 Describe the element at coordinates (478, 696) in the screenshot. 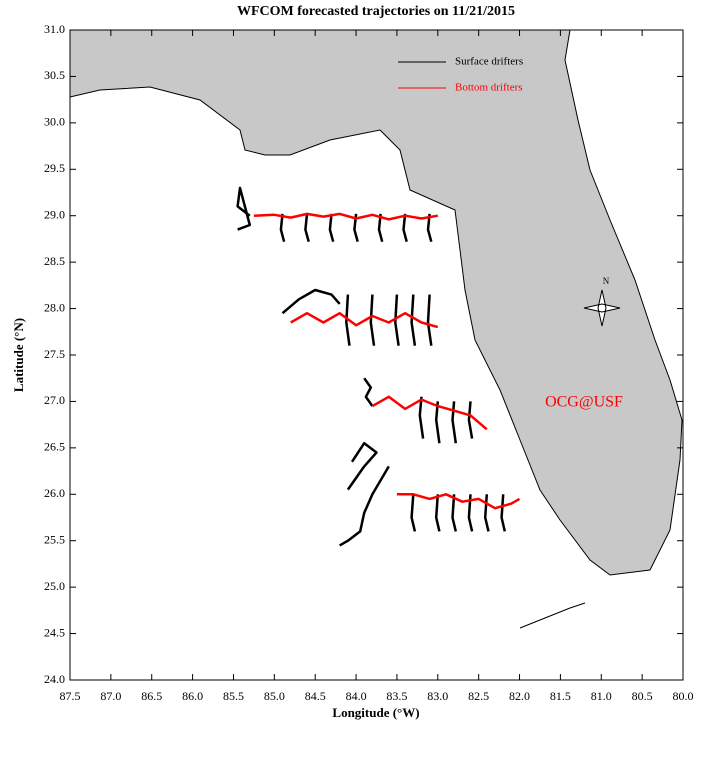

I see `x-tick-label: 82.5` at that location.